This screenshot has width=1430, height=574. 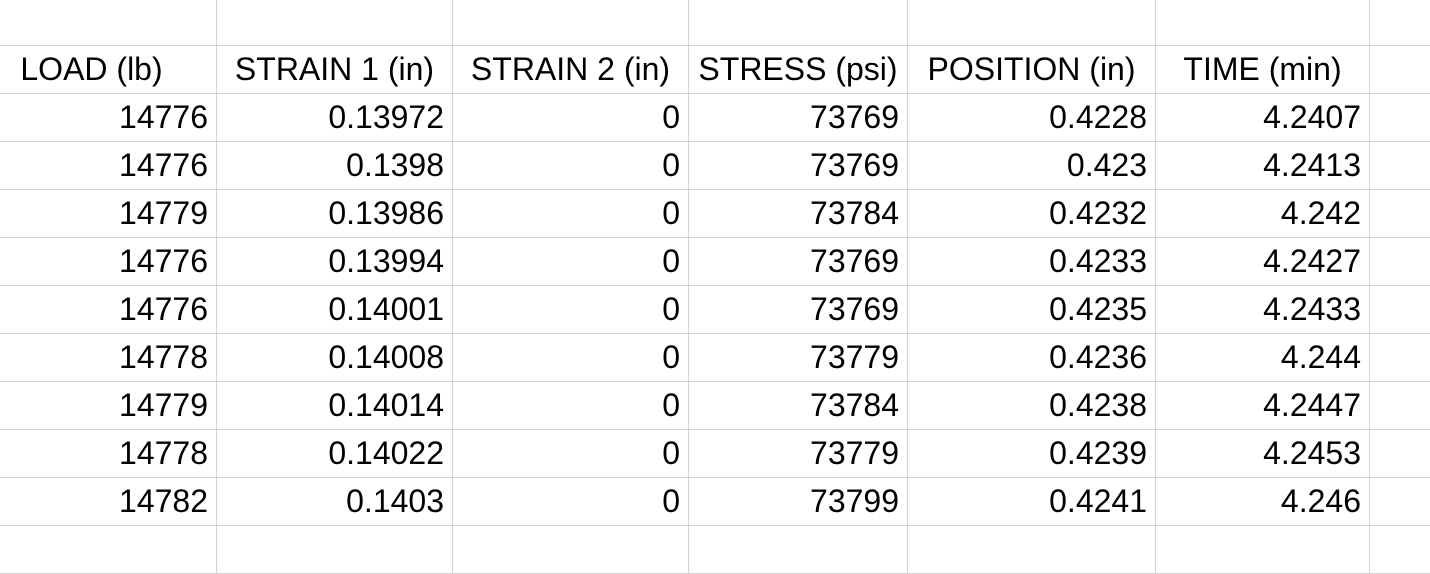 I want to click on cell-load: 14782, so click(x=108, y=502).